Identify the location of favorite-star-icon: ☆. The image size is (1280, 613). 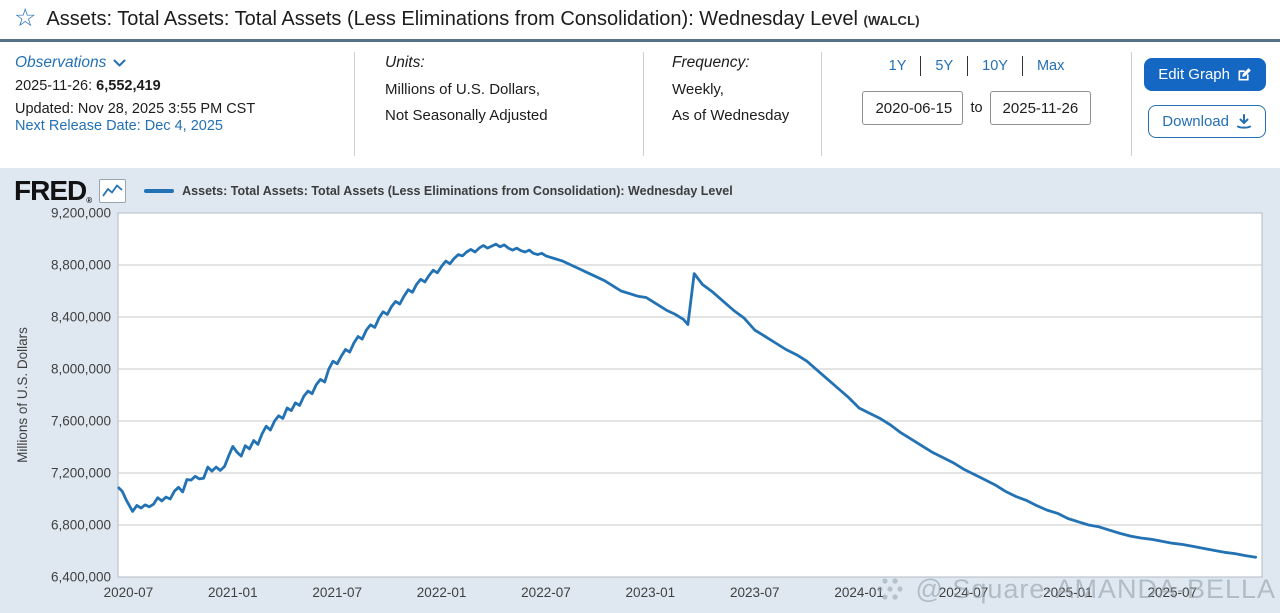
(25, 18).